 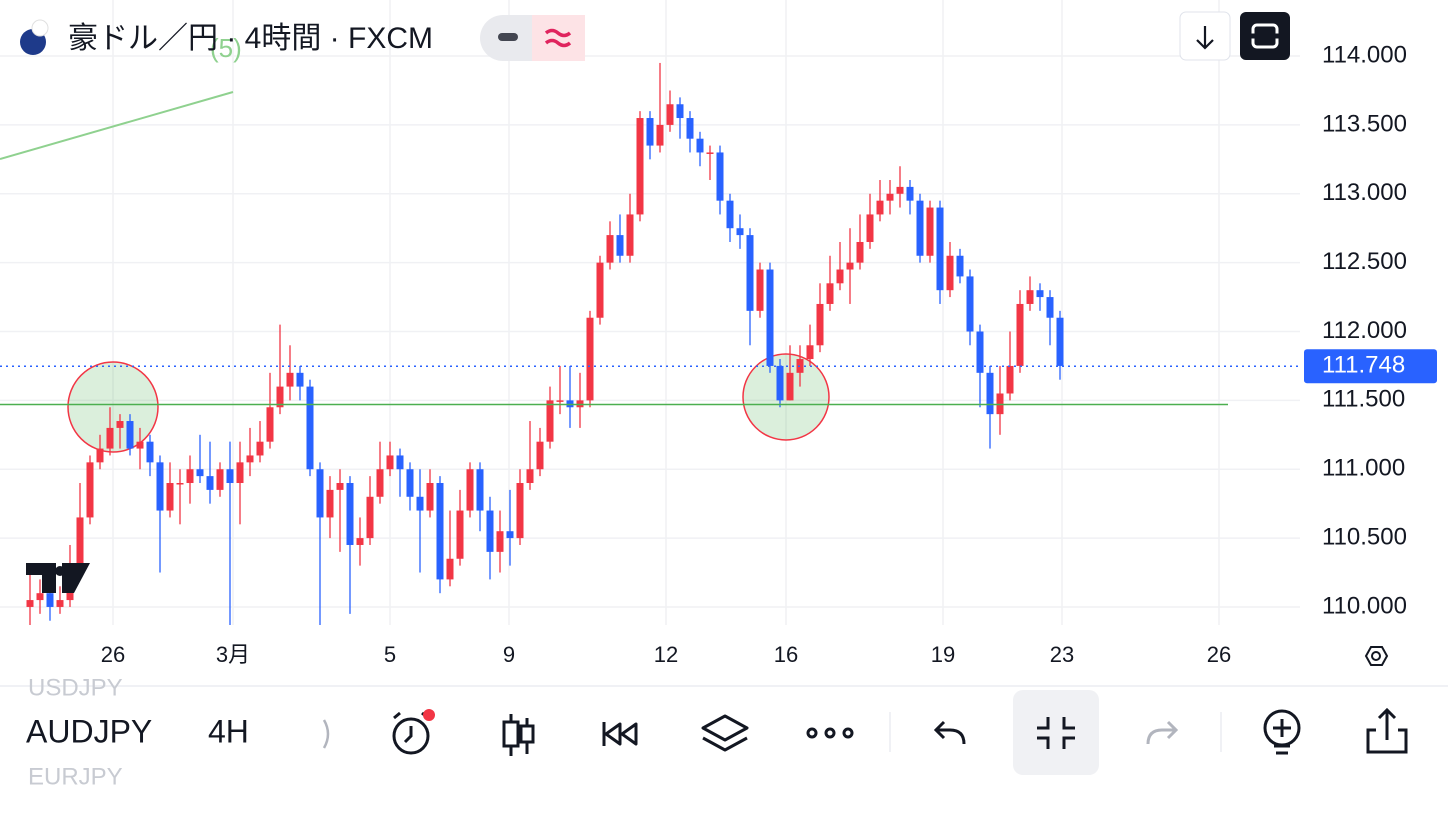 What do you see at coordinates (326, 734) in the screenshot?
I see `interval-scroll` at bounding box center [326, 734].